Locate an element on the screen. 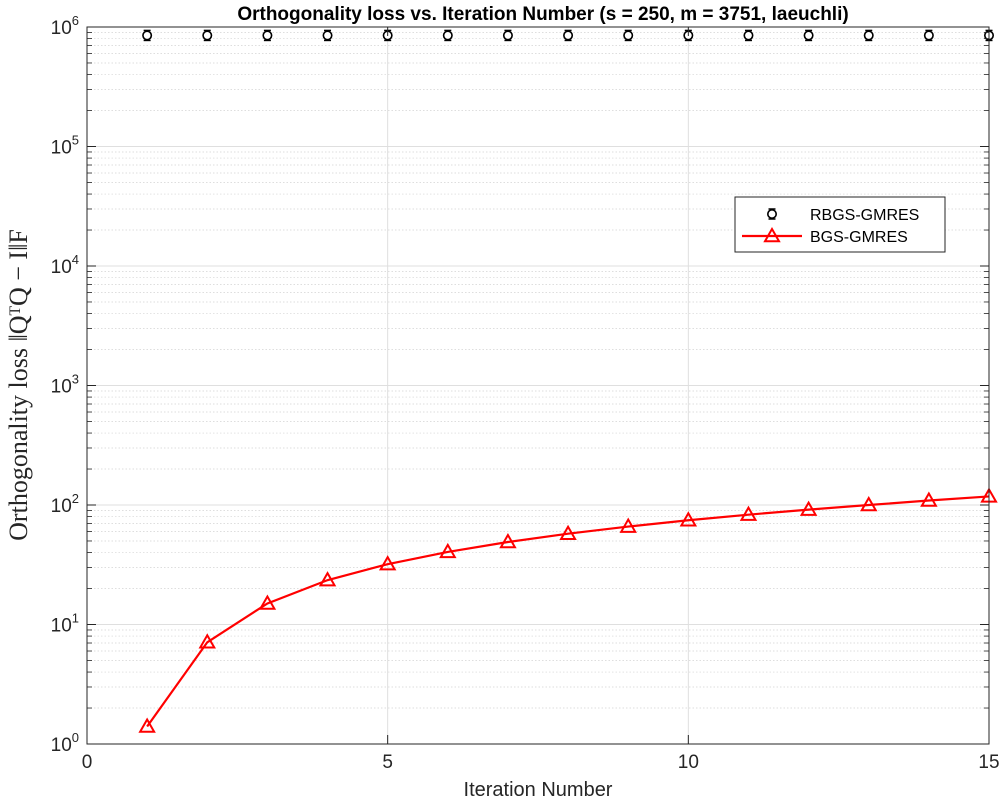 The height and width of the screenshot is (801, 1003). x-axis-label: Iteration Number is located at coordinates (538, 790).